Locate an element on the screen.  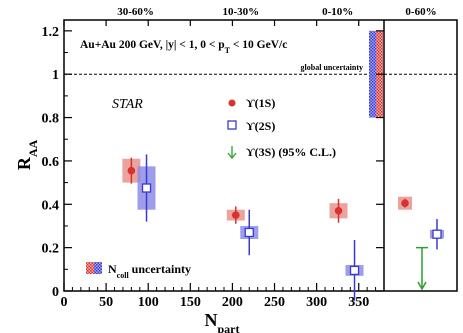
legend-label-1s: ϒ(1S) is located at coordinates (260, 103).